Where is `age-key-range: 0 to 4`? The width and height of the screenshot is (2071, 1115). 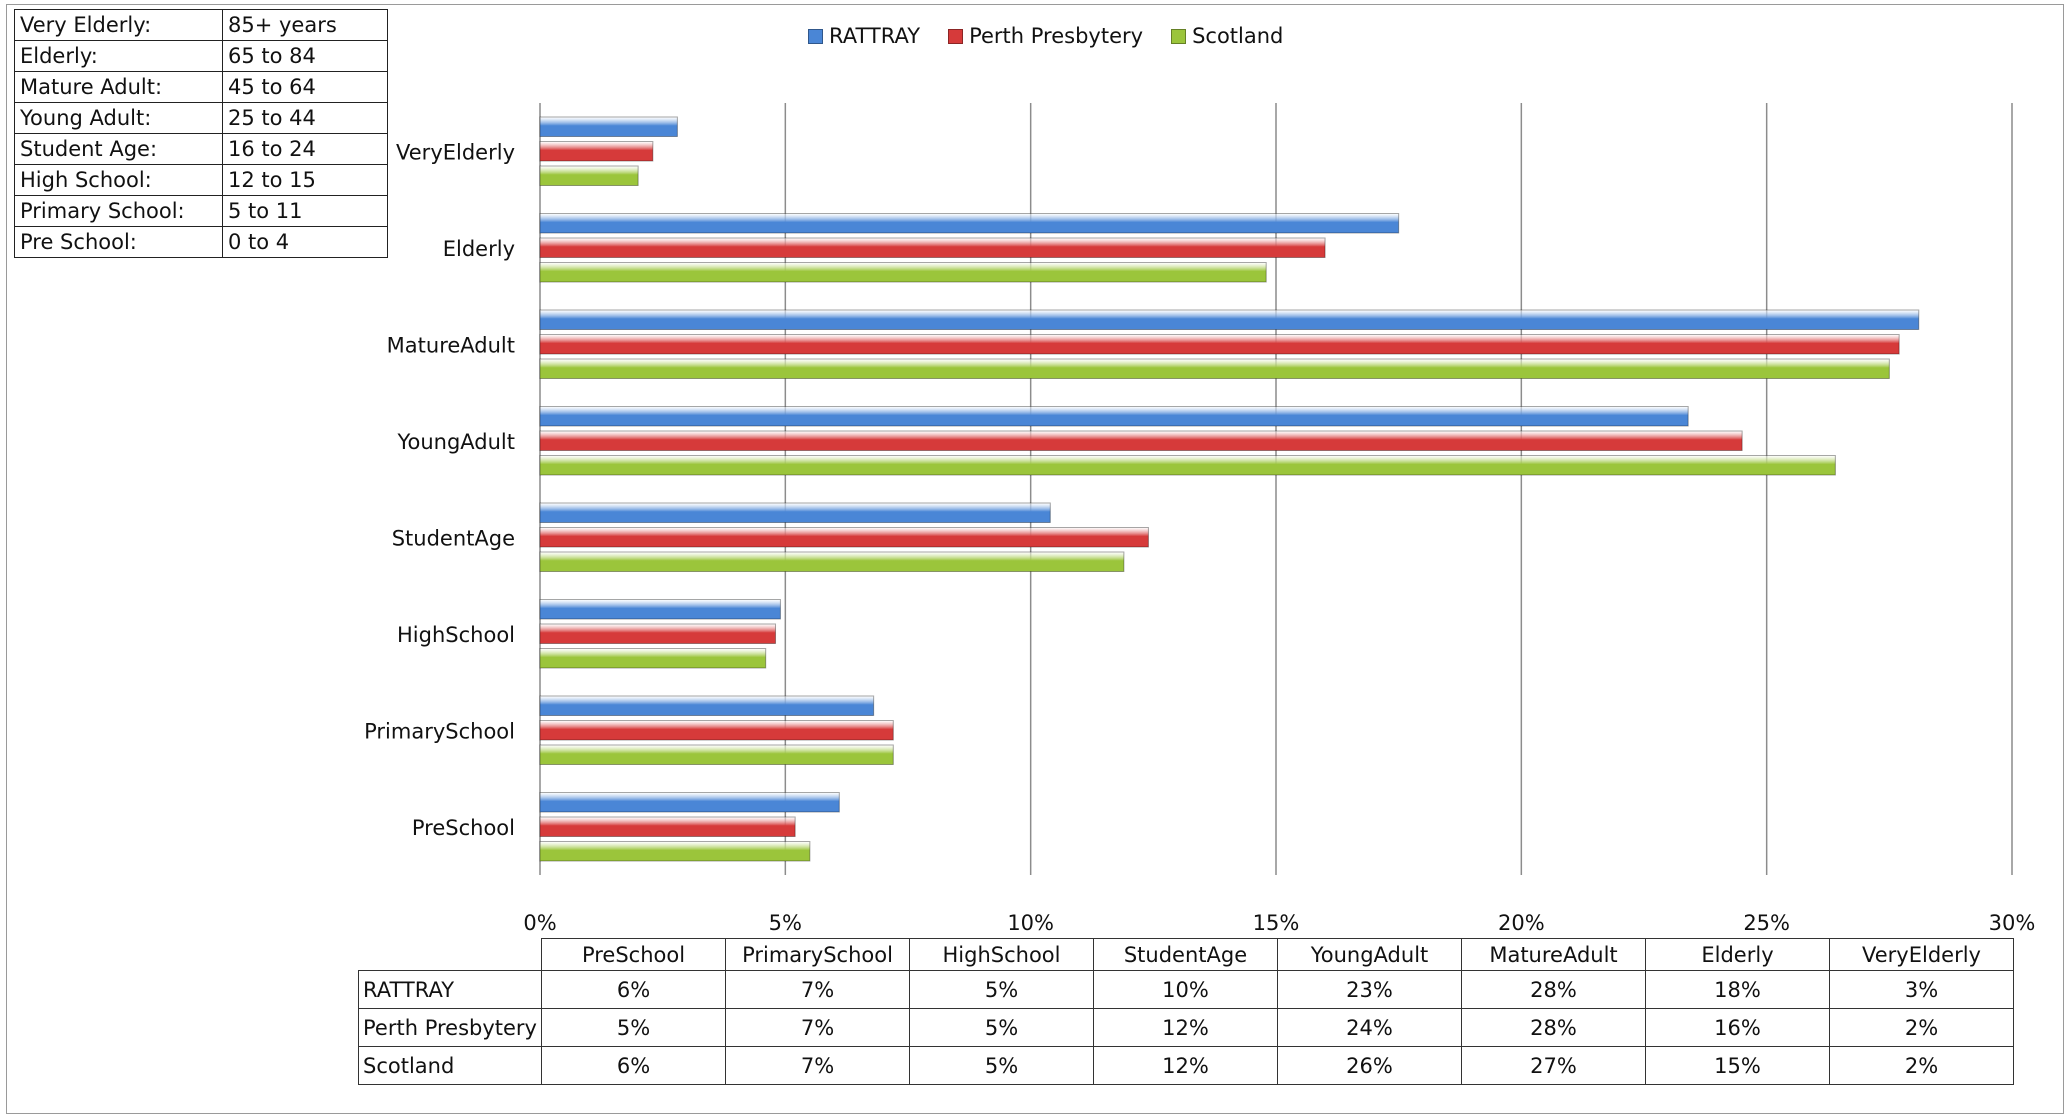 age-key-range: 0 to 4 is located at coordinates (305, 242).